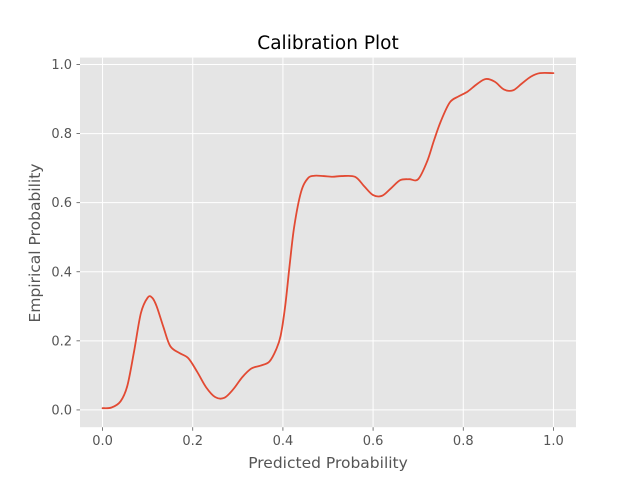  What do you see at coordinates (61, 134) in the screenshot?
I see `y-tick-label: 0.8` at bounding box center [61, 134].